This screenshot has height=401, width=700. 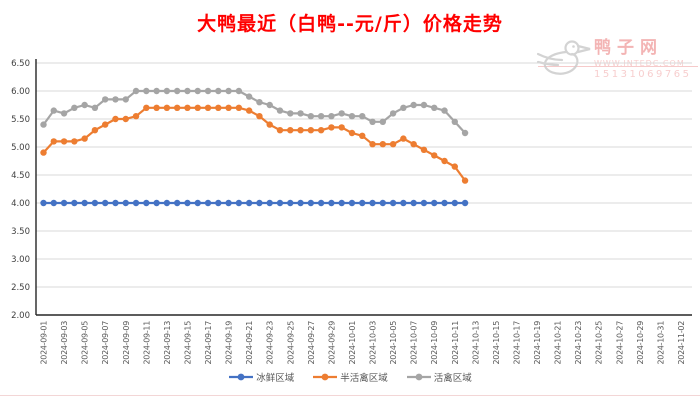 I want to click on y-tick-label: 6.00, so click(x=20, y=92).